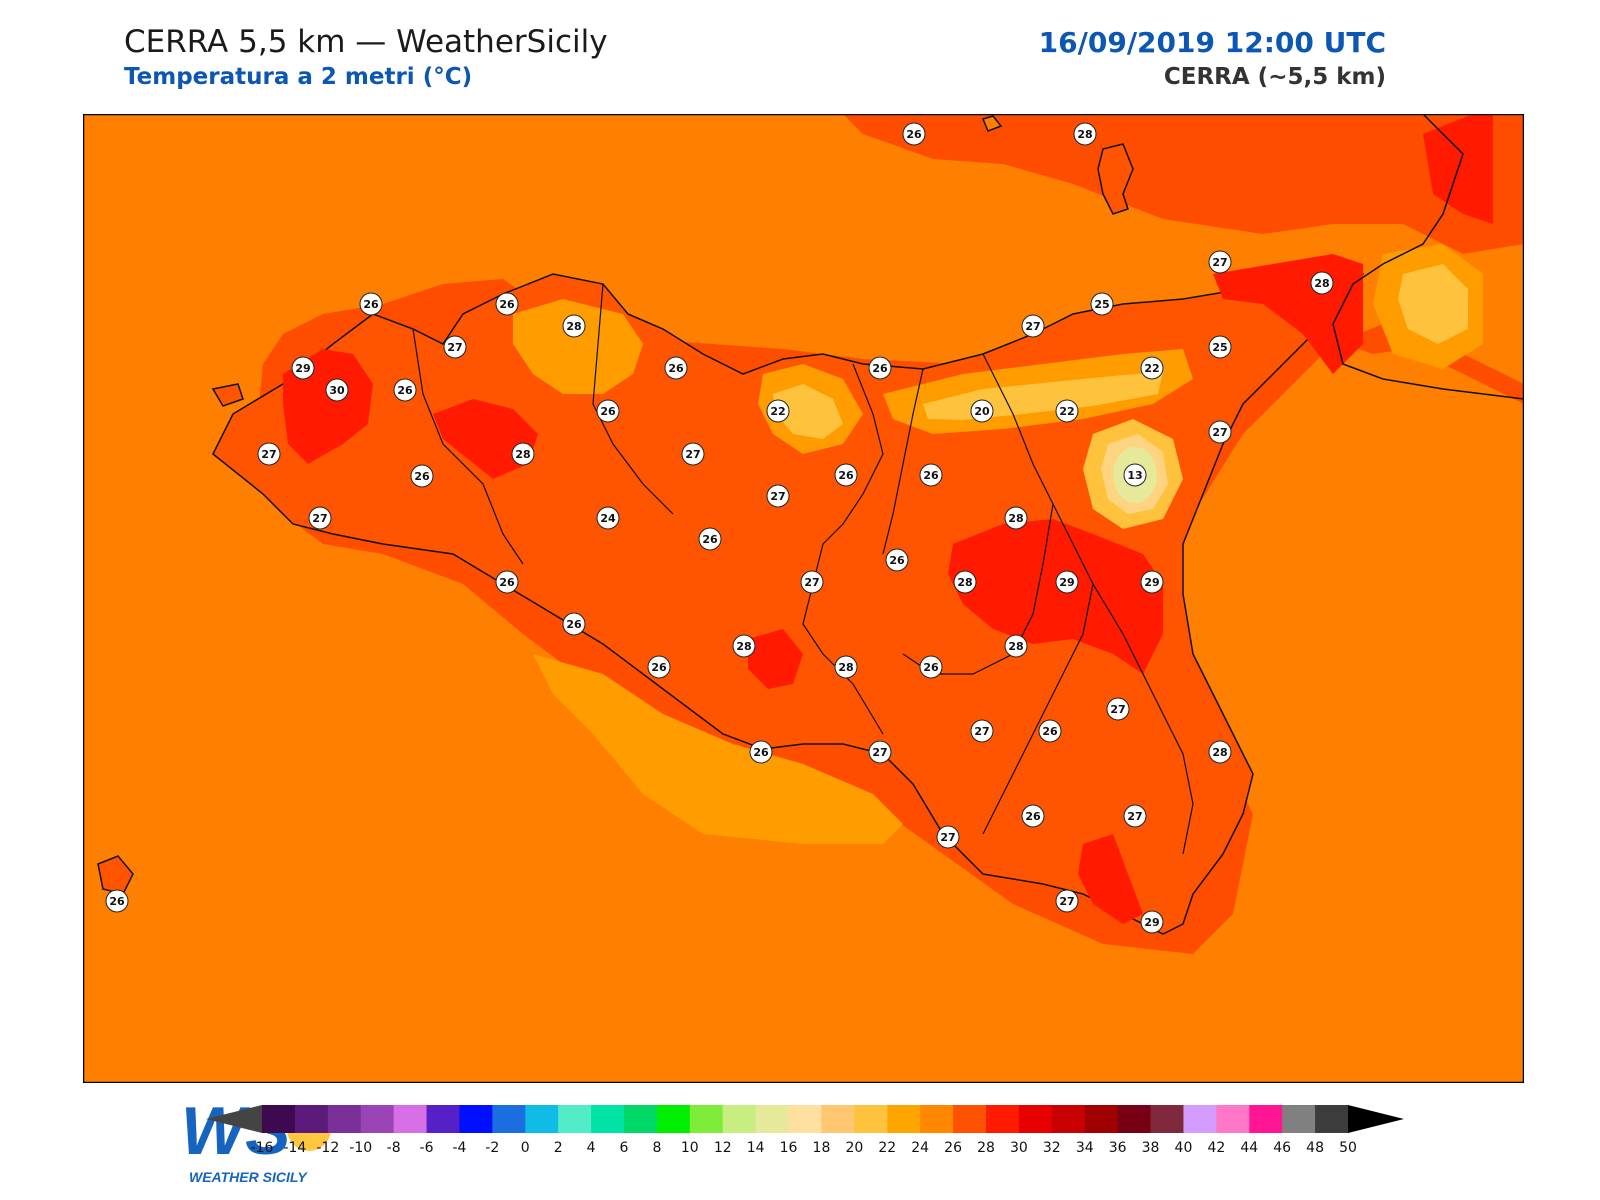  I want to click on colorbar-tick: 16, so click(789, 1148).